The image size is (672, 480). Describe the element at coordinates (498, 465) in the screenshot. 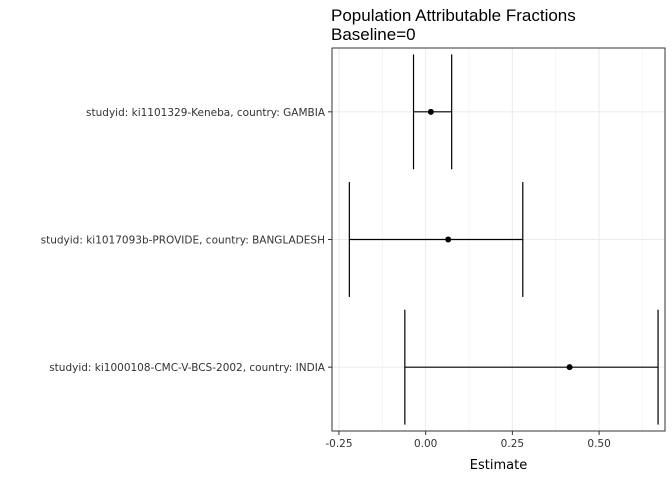

I see `x-axis-title: Estimate` at that location.